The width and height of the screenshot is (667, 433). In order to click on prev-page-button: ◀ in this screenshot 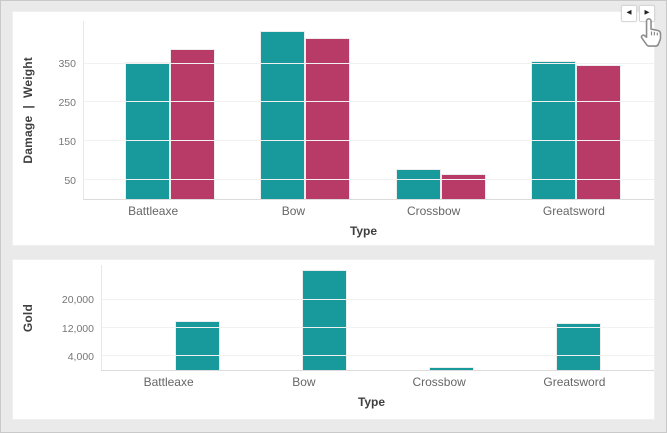, I will do `click(629, 13)`.